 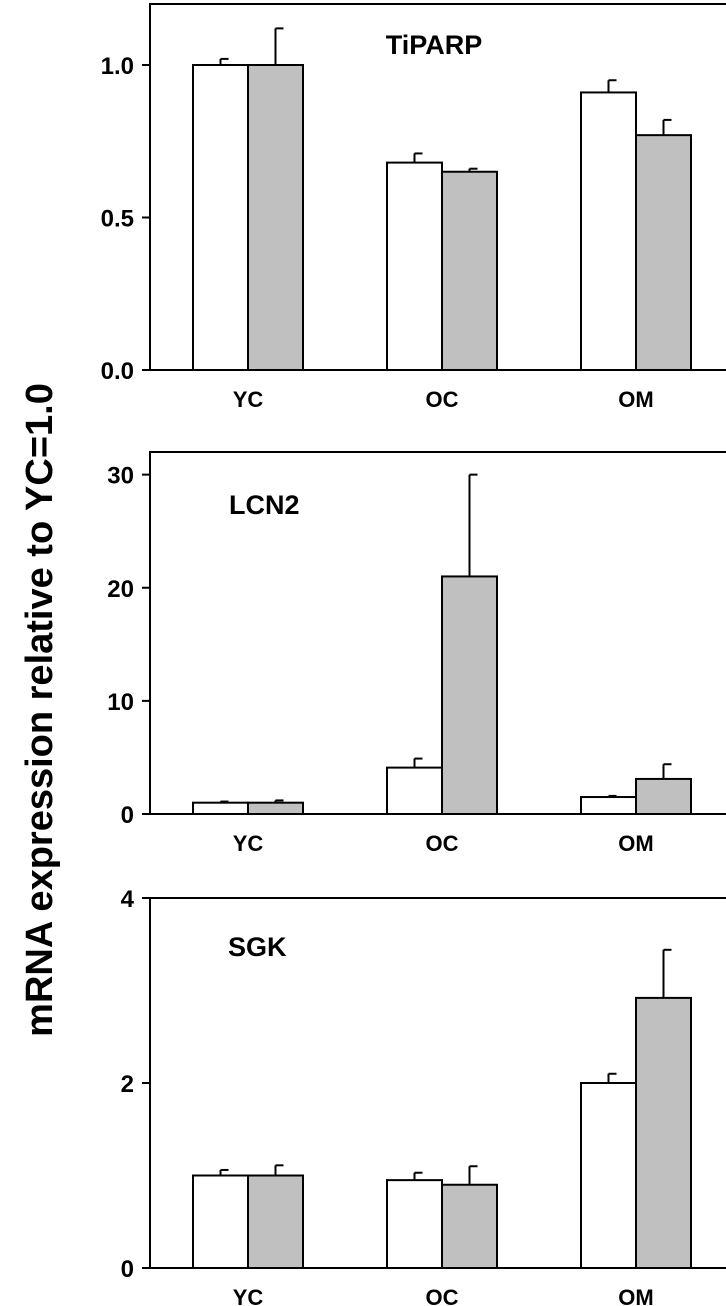 I want to click on panel-title: TiPARP, so click(x=434, y=45).